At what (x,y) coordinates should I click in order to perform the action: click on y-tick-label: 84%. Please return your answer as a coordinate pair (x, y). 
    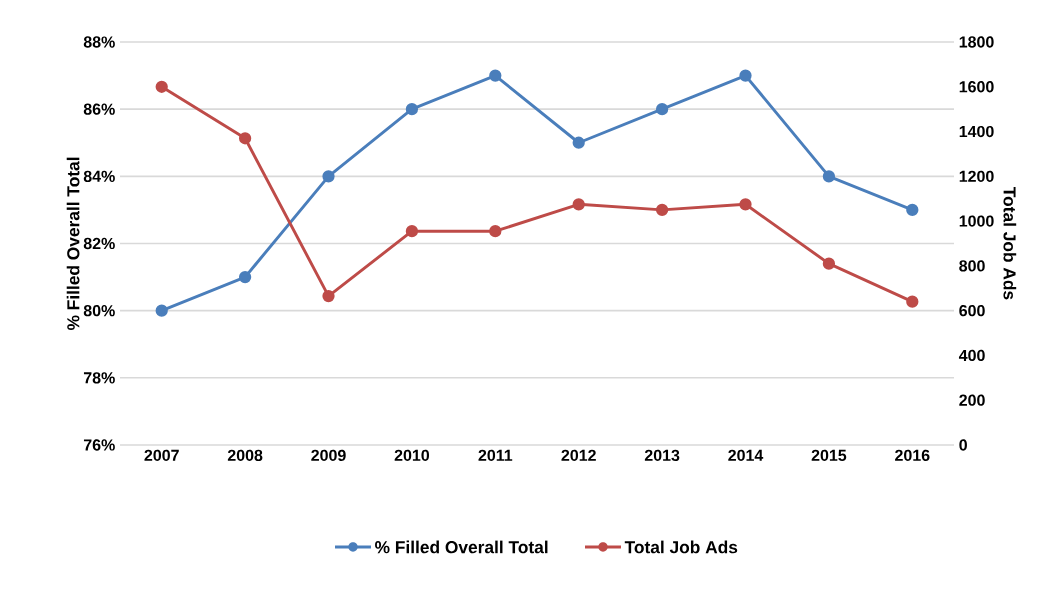
    Looking at the image, I should click on (99, 176).